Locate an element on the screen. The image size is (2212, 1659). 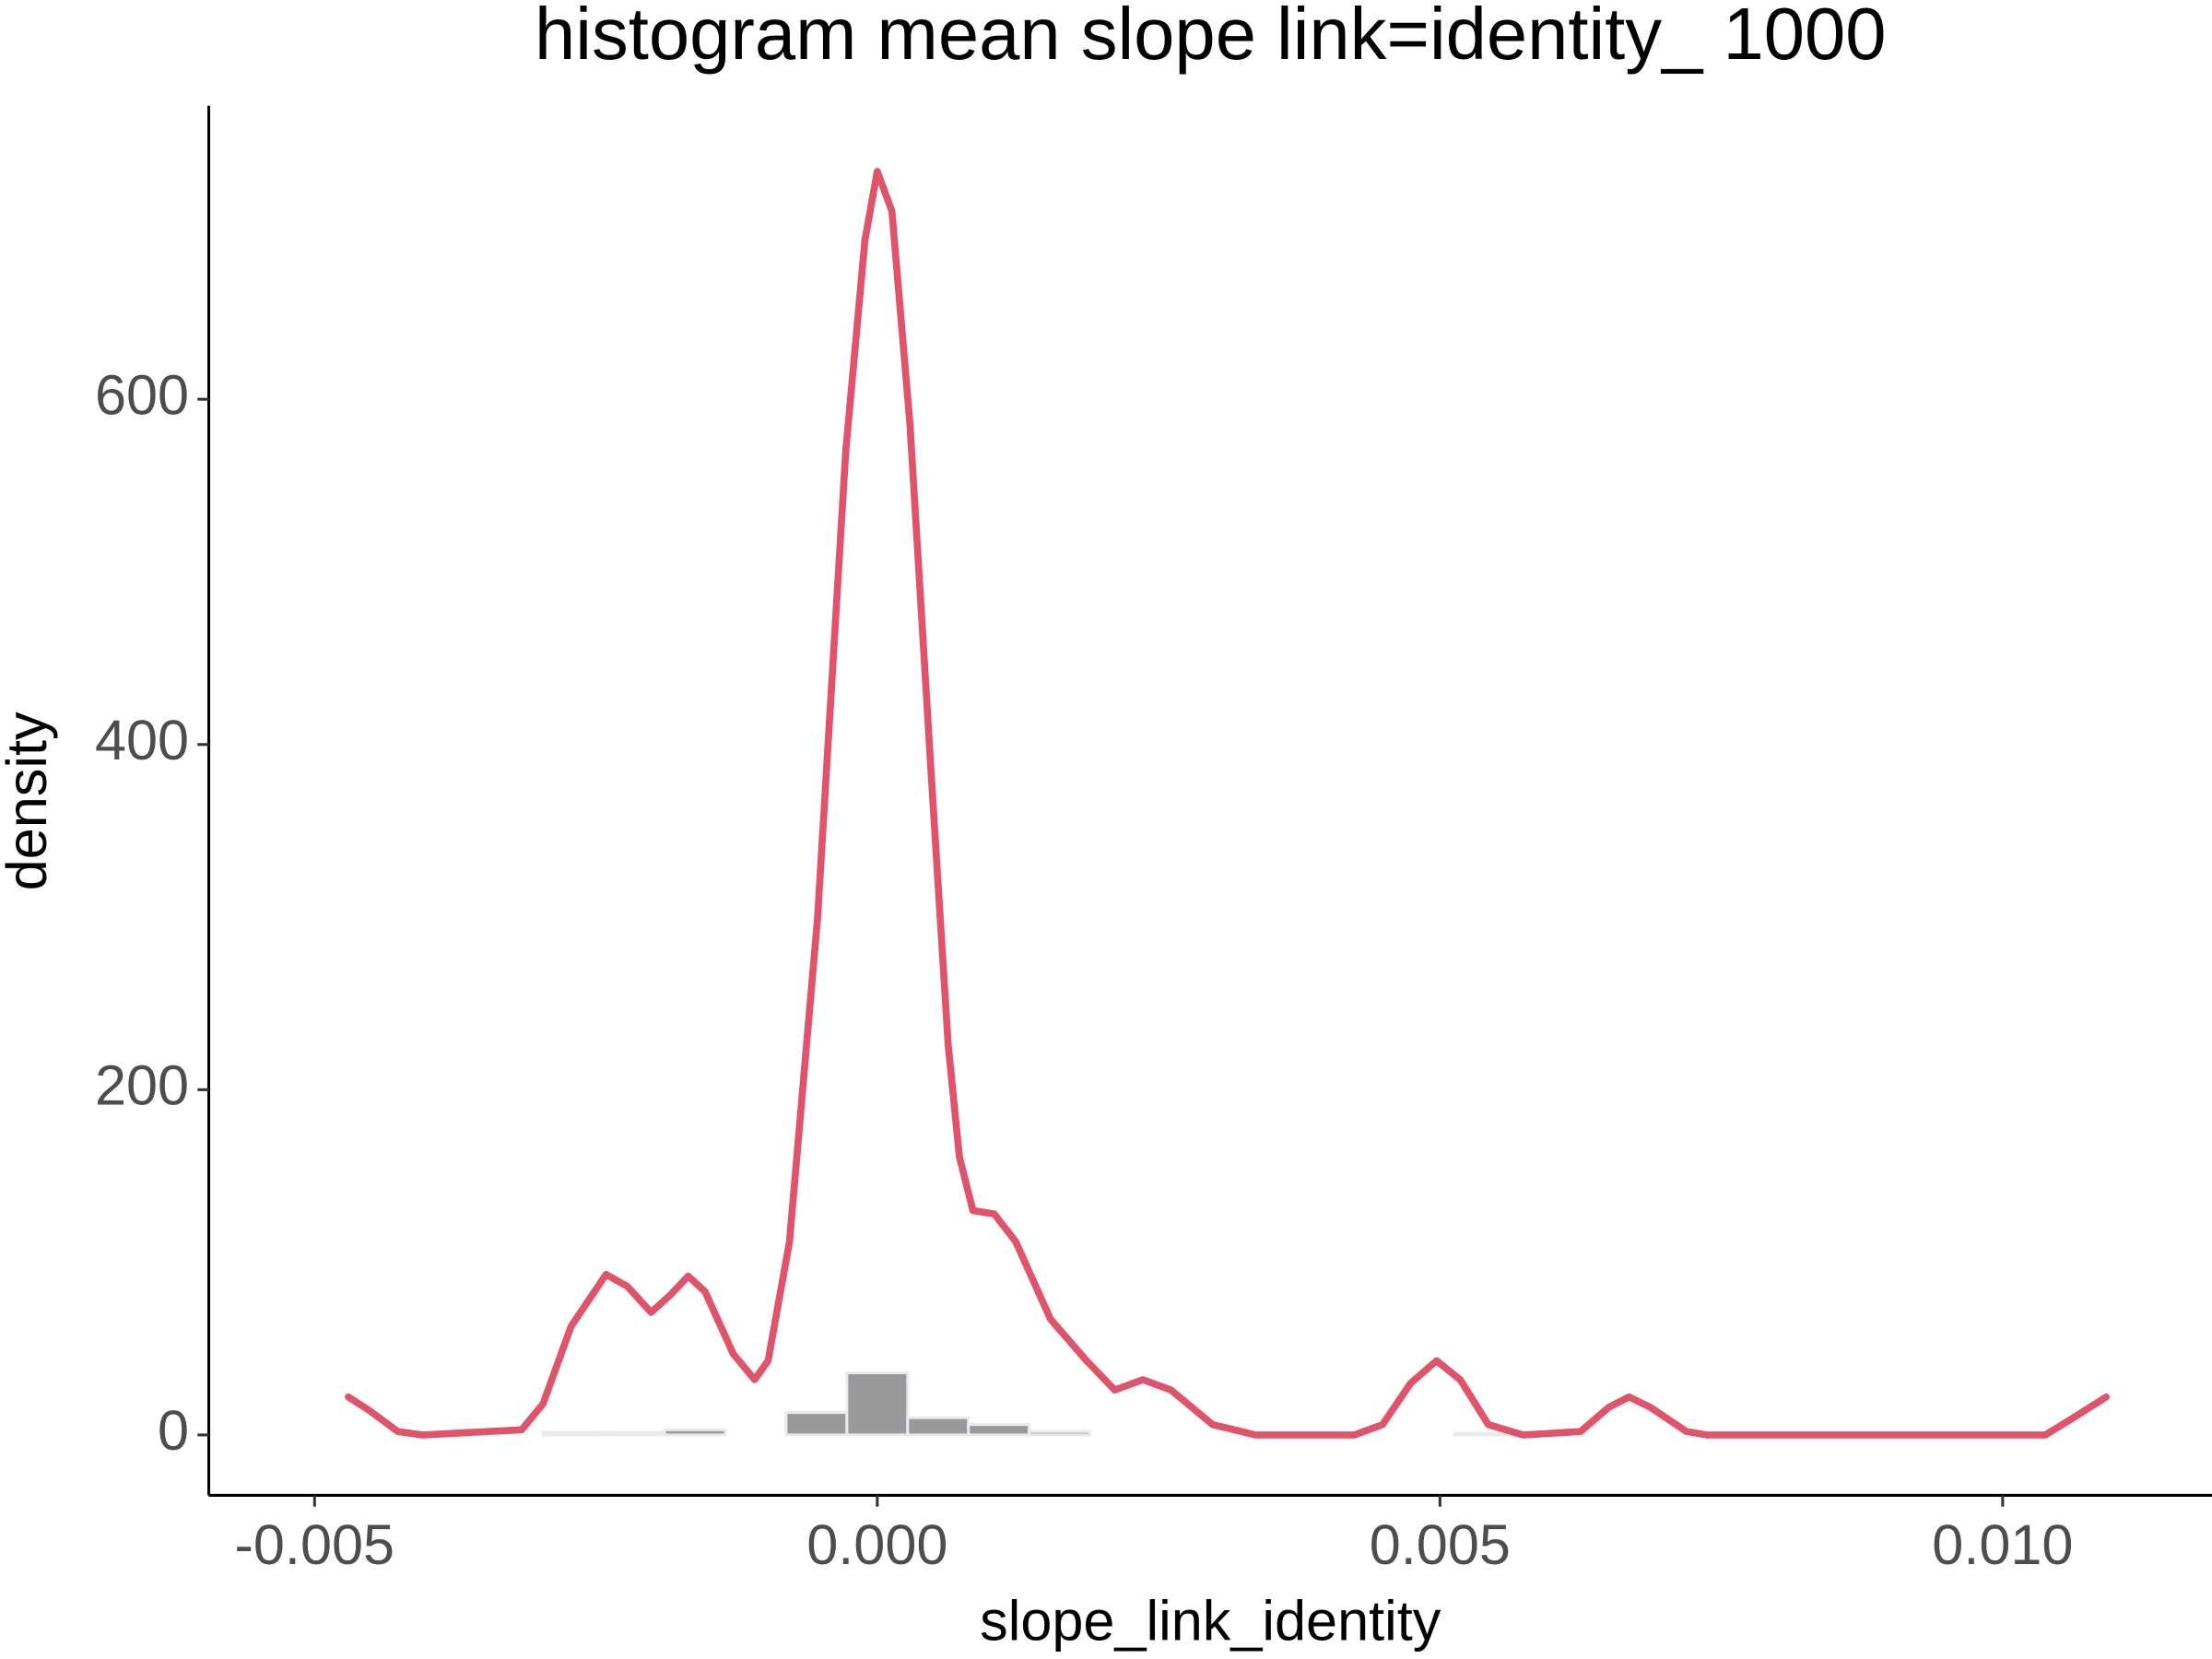
x-tick-label: 0.010 is located at coordinates (2002, 1544).